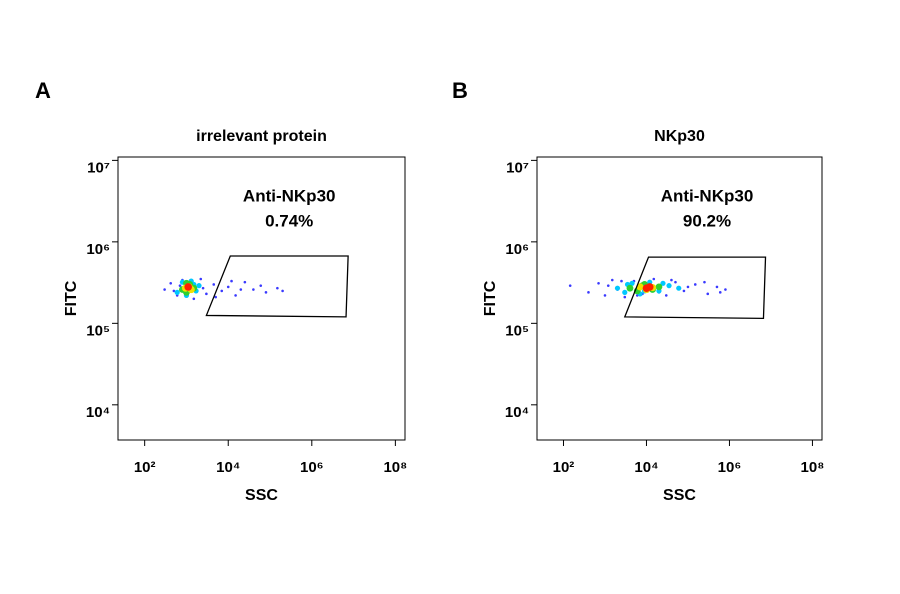 The width and height of the screenshot is (900, 594). What do you see at coordinates (460, 90) in the screenshot?
I see `panel-letter: B` at bounding box center [460, 90].